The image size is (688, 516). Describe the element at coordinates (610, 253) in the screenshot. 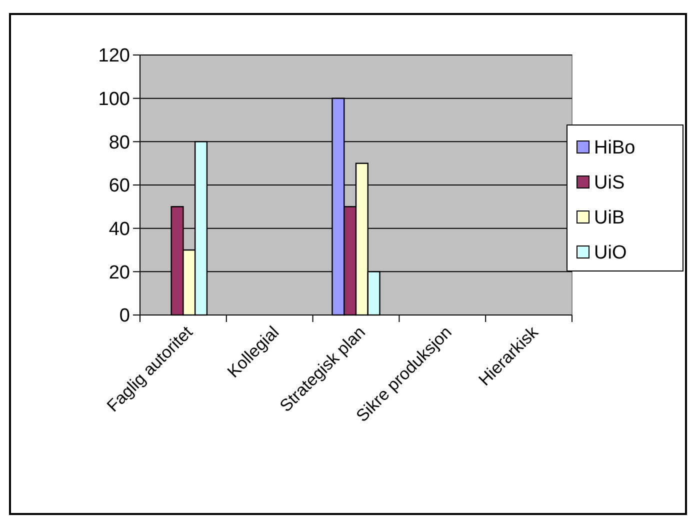

I see `legend-label: UiO` at that location.